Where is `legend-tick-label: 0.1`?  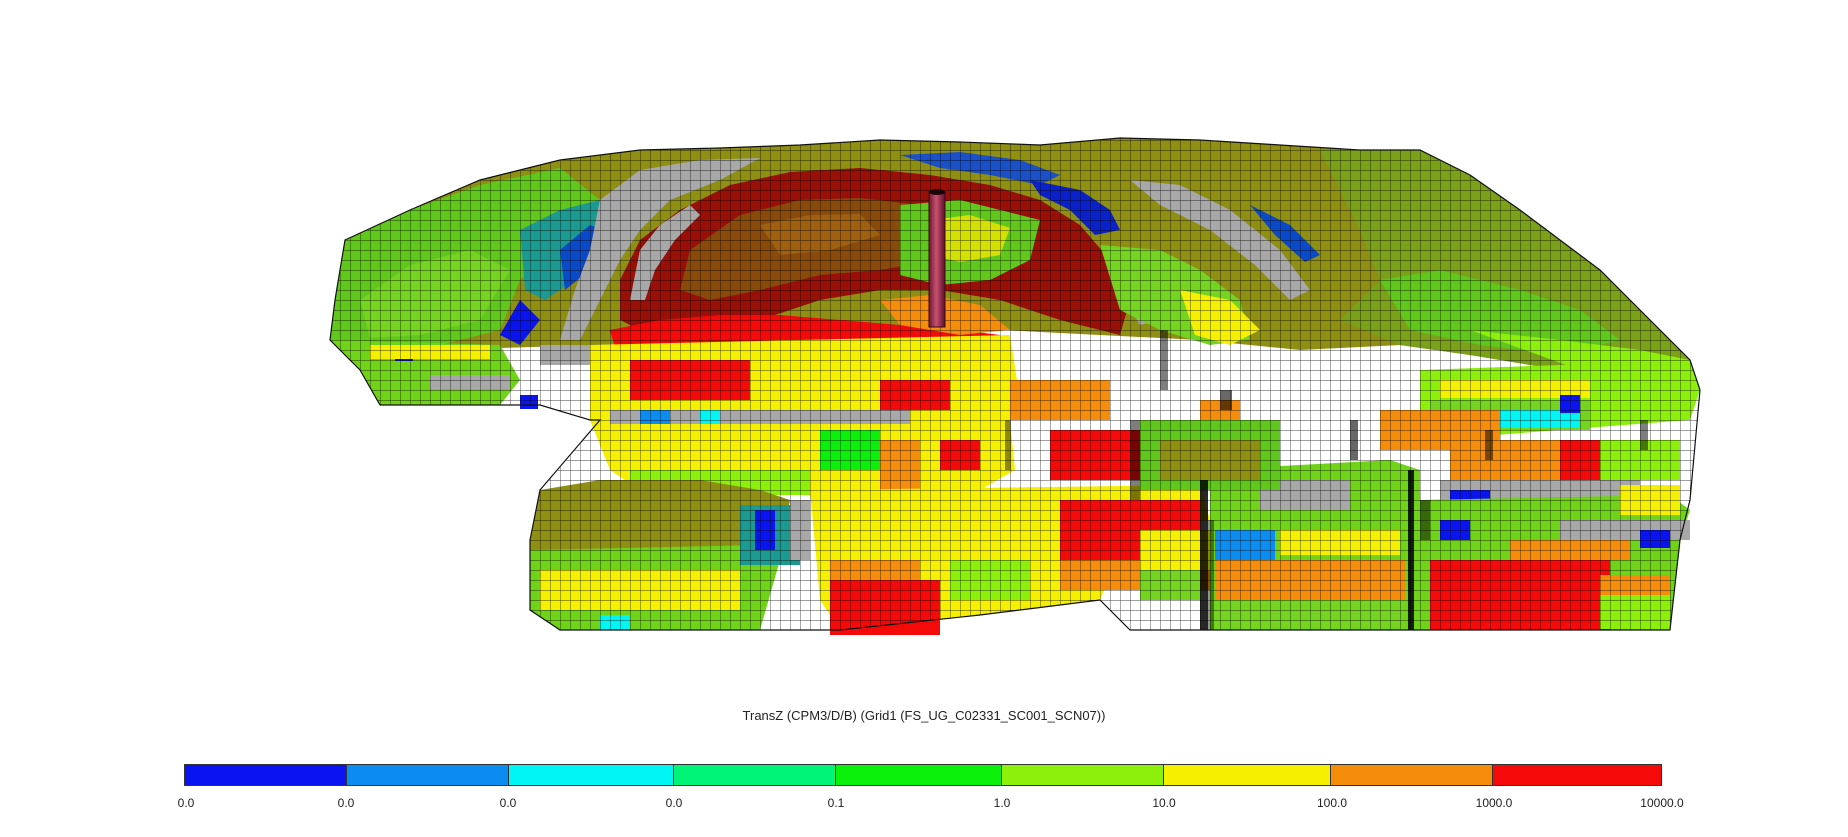 legend-tick-label: 0.1 is located at coordinates (836, 803).